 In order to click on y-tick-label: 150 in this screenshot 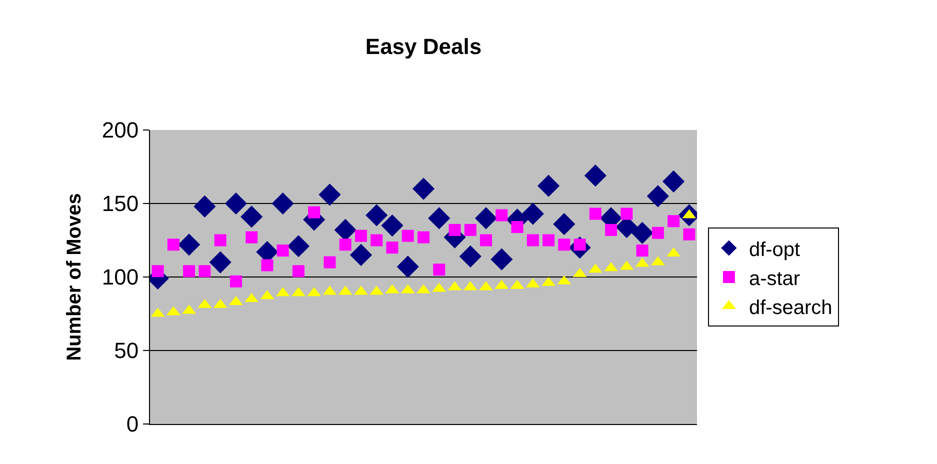, I will do `click(120, 203)`.